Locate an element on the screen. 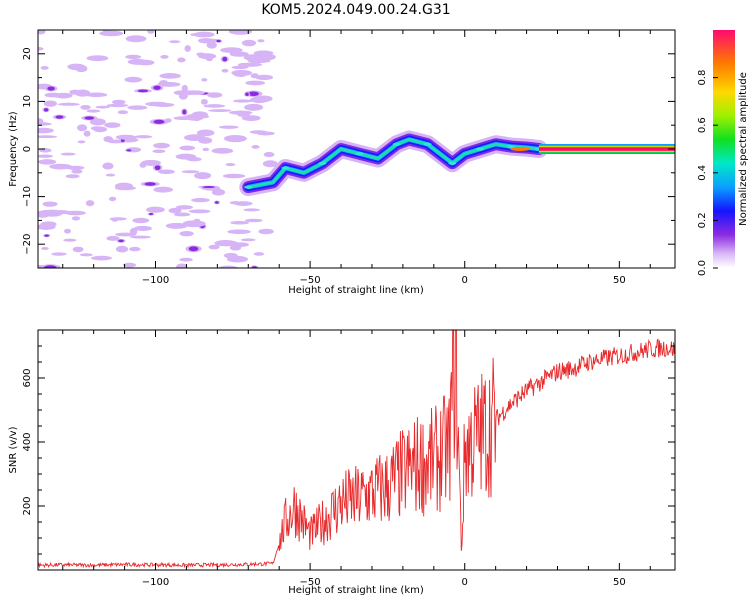  colorbar-tick-label: 0.0 is located at coordinates (702, 268).